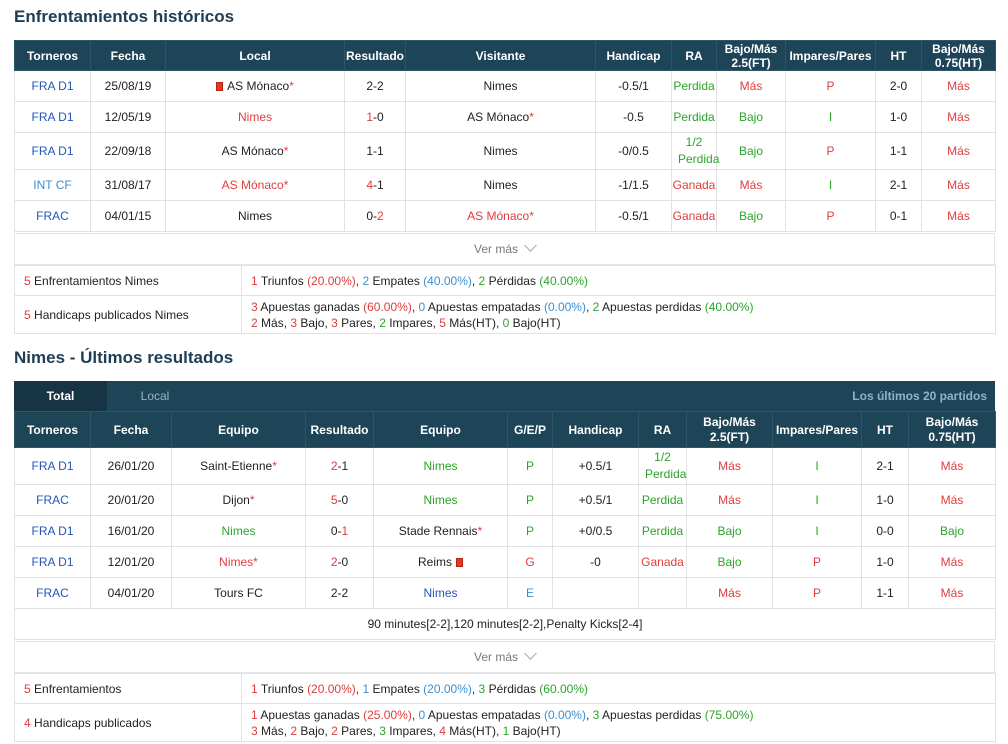  Describe the element at coordinates (919, 396) in the screenshot. I see `last-20-matches-selector: Los últimos 20 partidos` at that location.